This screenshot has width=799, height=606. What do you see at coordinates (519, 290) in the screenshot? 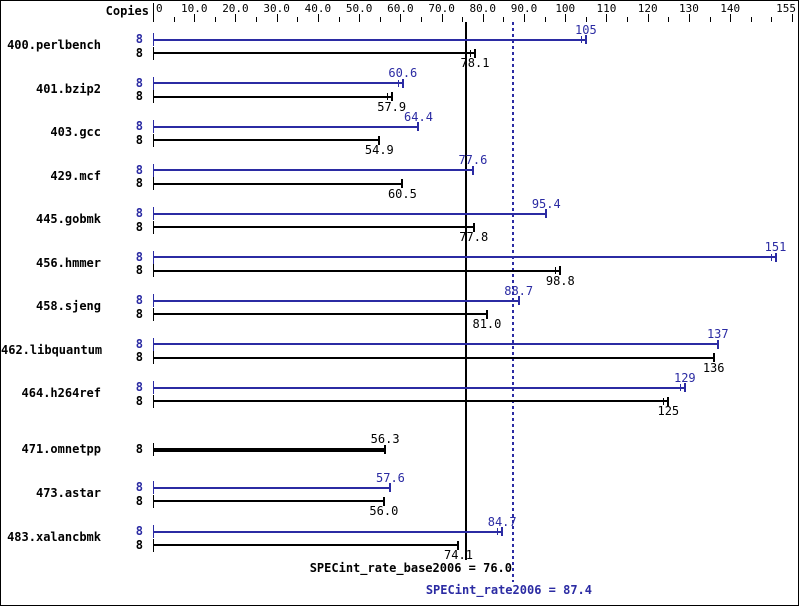
I see `peak-value-label: 88.7` at bounding box center [519, 290].